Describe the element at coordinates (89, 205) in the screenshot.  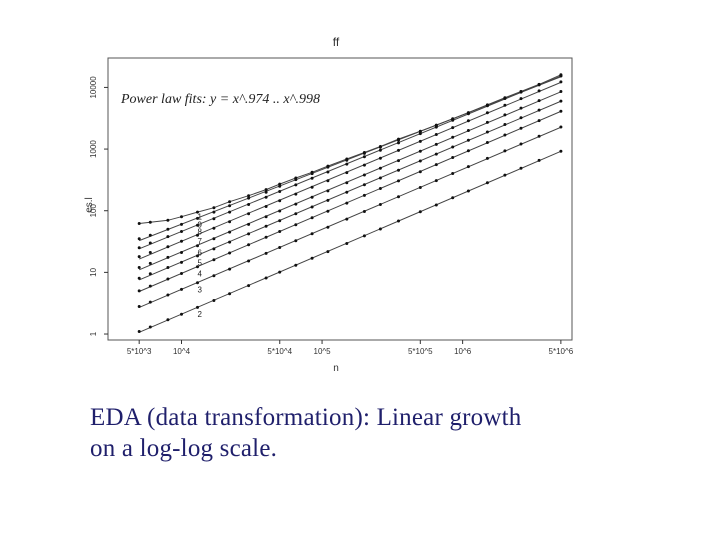
I see `y-axis-label: es.l` at that location.